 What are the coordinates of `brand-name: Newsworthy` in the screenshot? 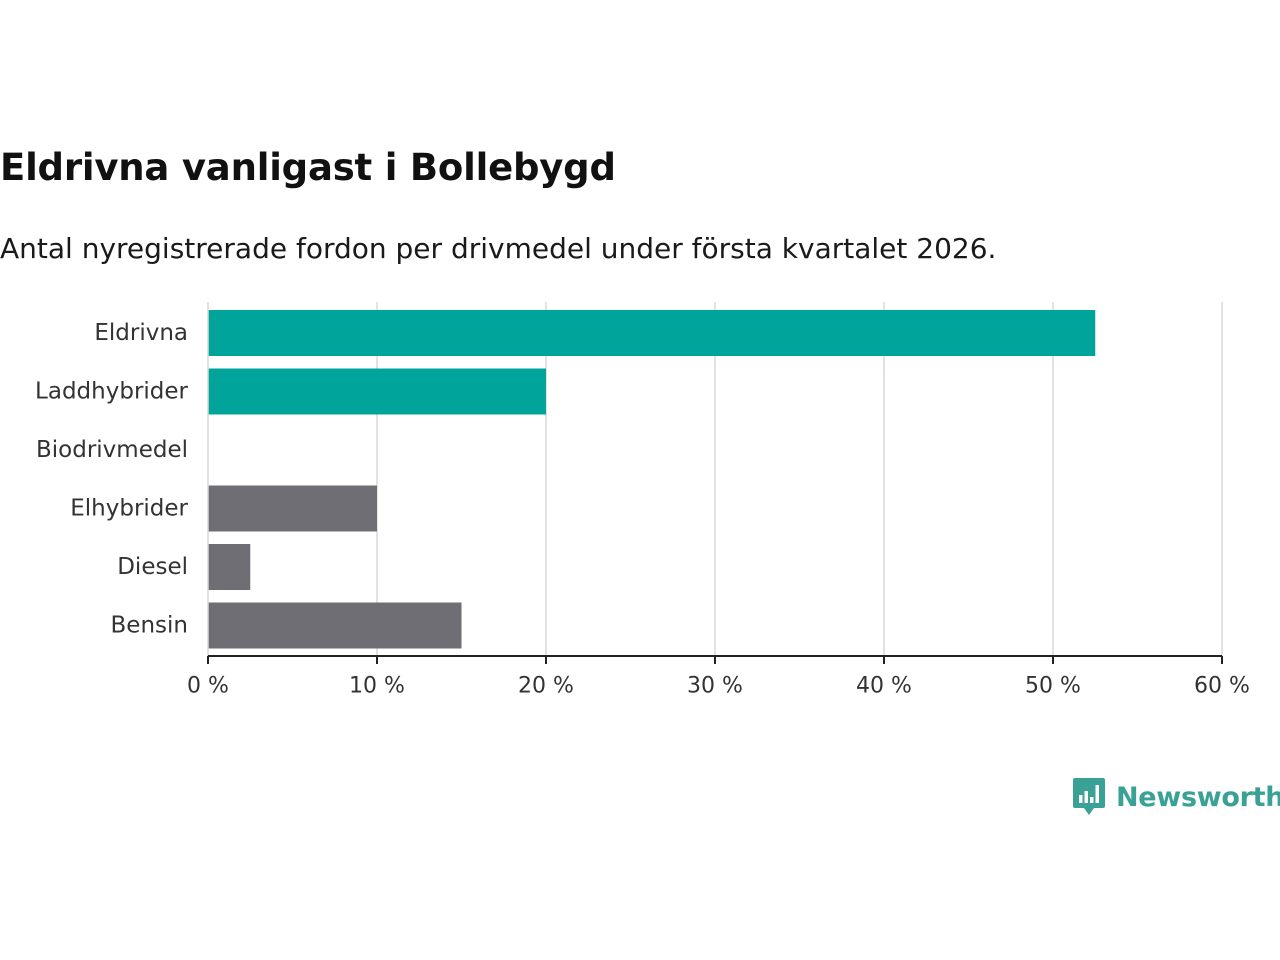 It's located at (1198, 797).